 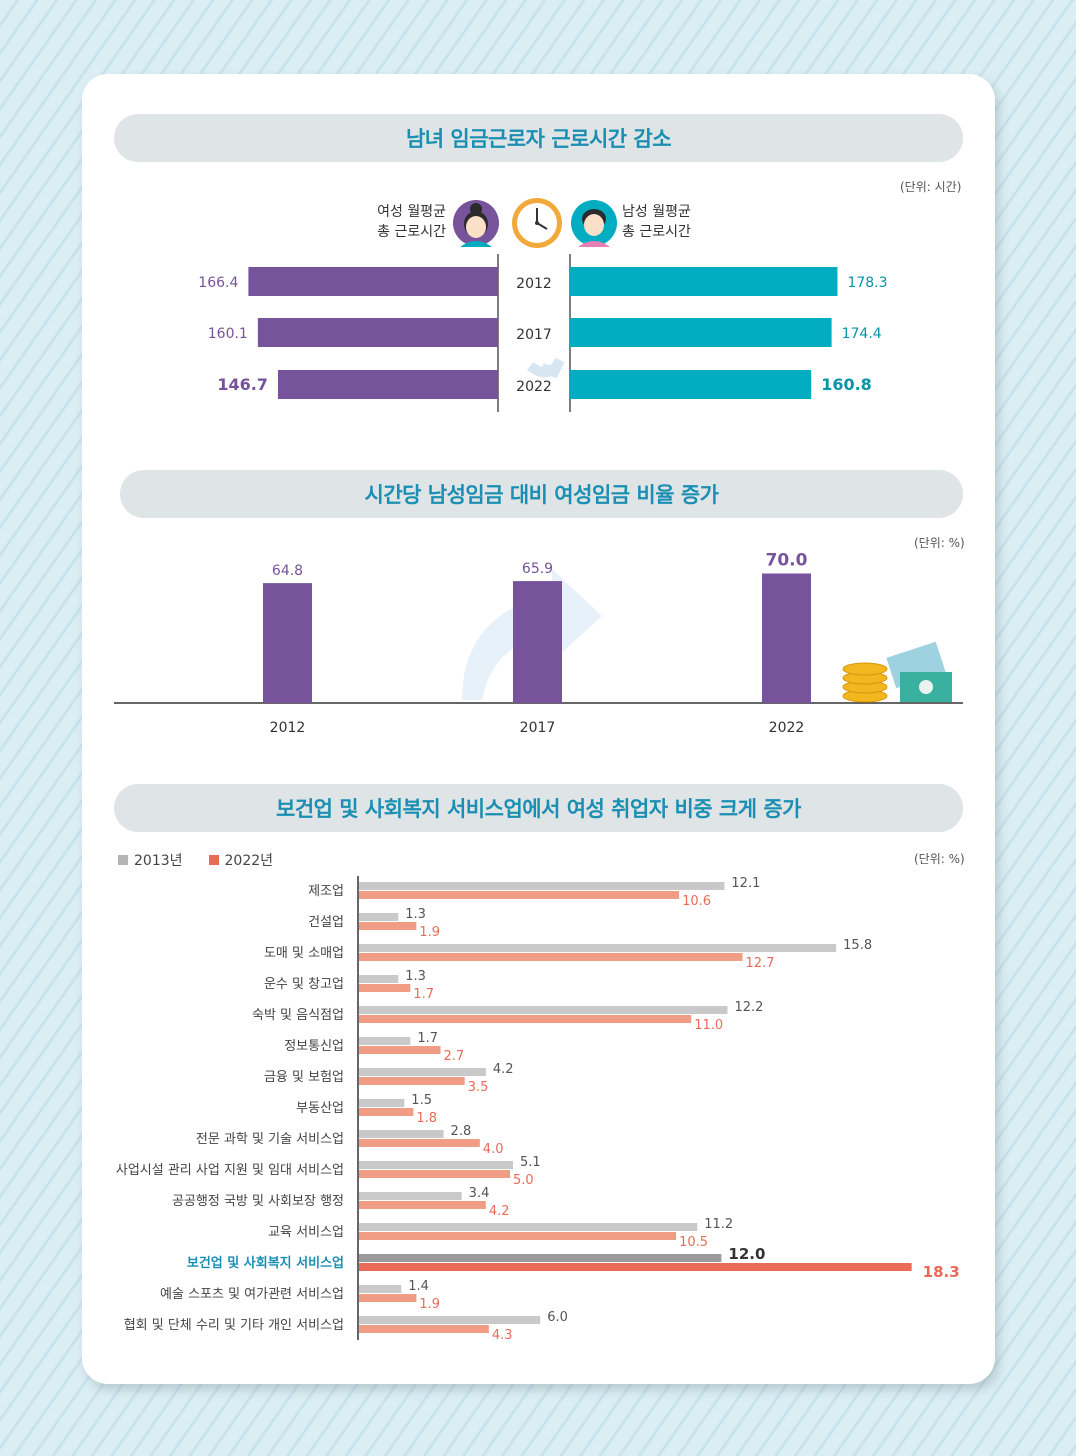 What do you see at coordinates (429, 1304) in the screenshot?
I see `value-label-2022: 1.9` at bounding box center [429, 1304].